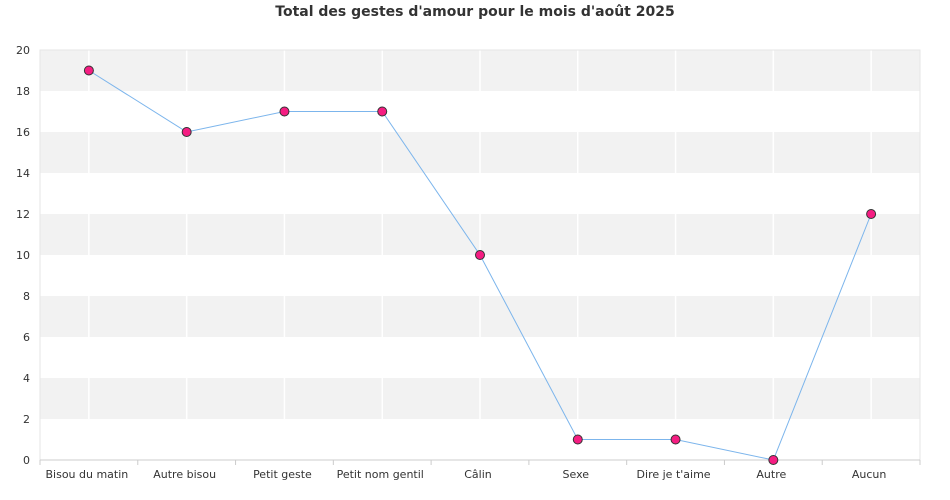 The width and height of the screenshot is (950, 500). I want to click on x-tick-label: Petit nom gentil, so click(380, 474).